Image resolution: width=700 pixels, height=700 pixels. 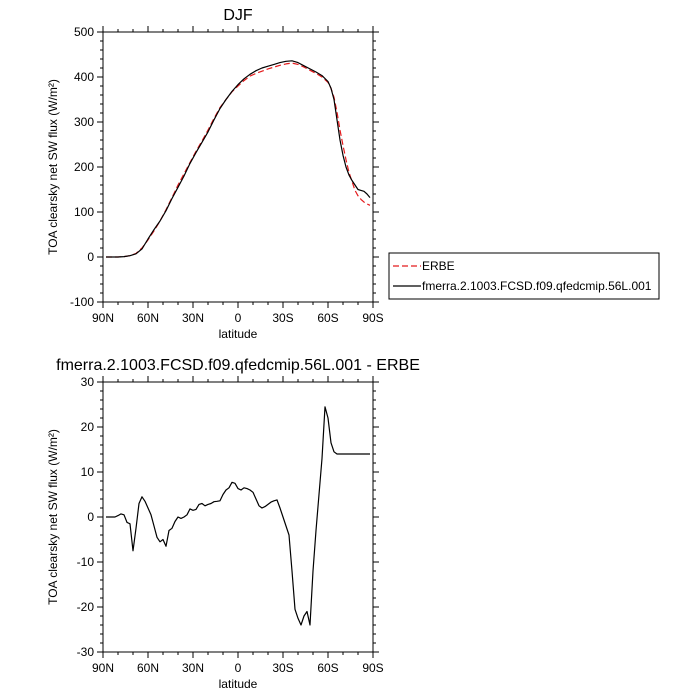 What do you see at coordinates (84, 167) in the screenshot?
I see `y-tick-label: 200` at bounding box center [84, 167].